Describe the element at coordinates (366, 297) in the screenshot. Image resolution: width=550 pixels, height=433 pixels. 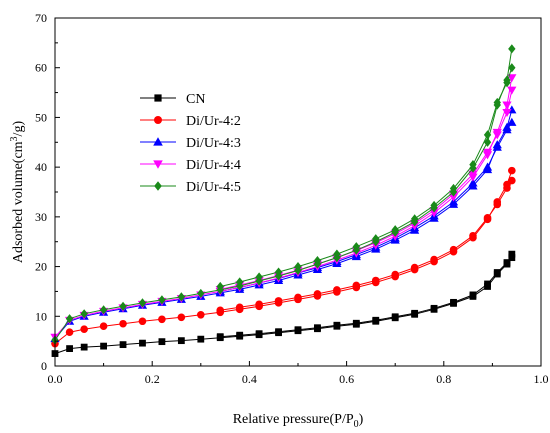
I see `series-desorption-line` at that location.